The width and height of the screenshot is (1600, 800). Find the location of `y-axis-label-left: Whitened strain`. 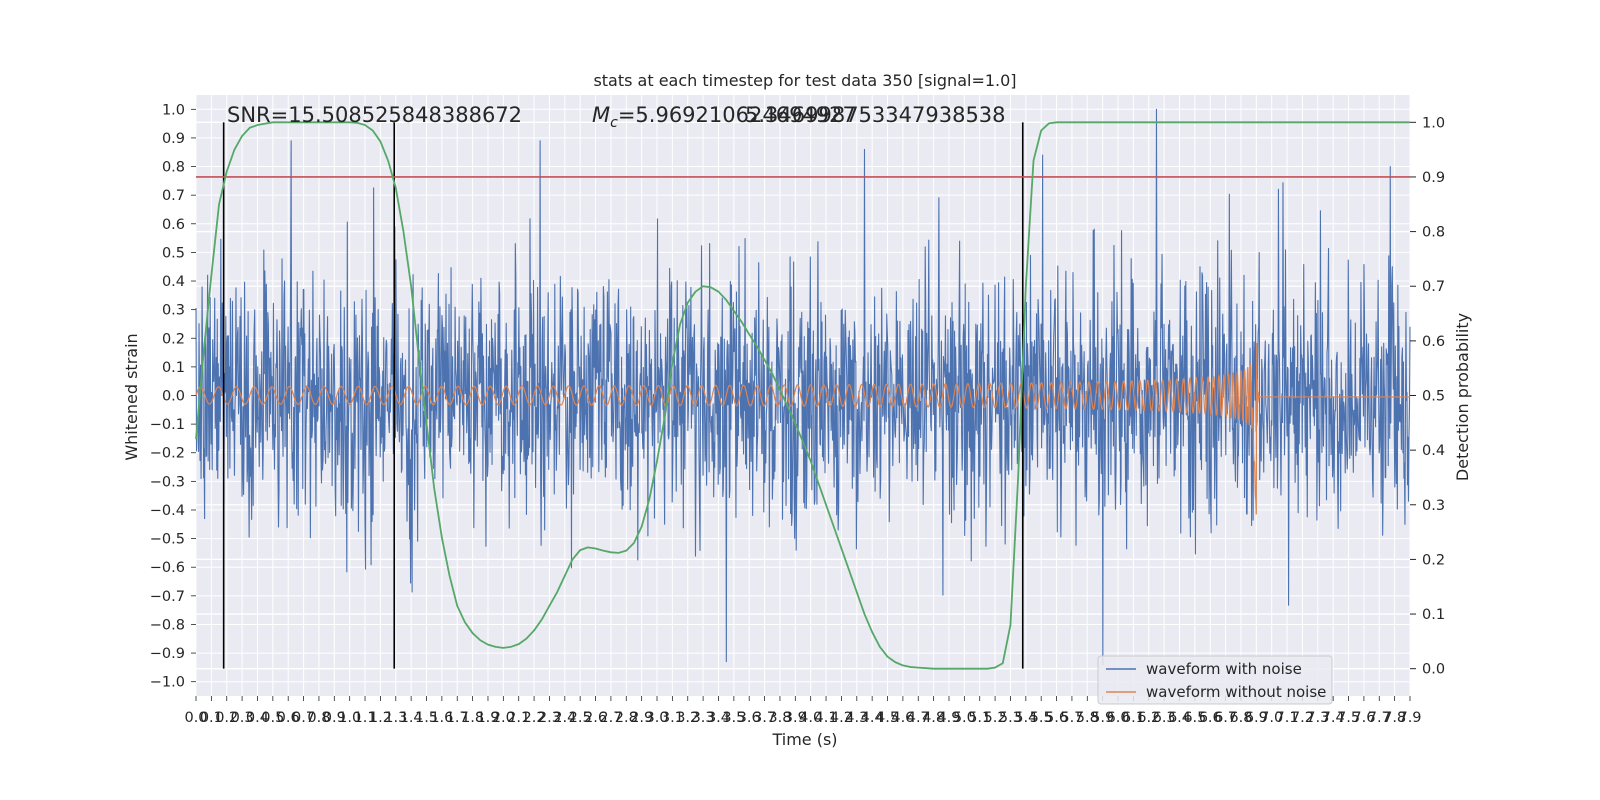

y-axis-label-left: Whitened strain is located at coordinates (131, 396).